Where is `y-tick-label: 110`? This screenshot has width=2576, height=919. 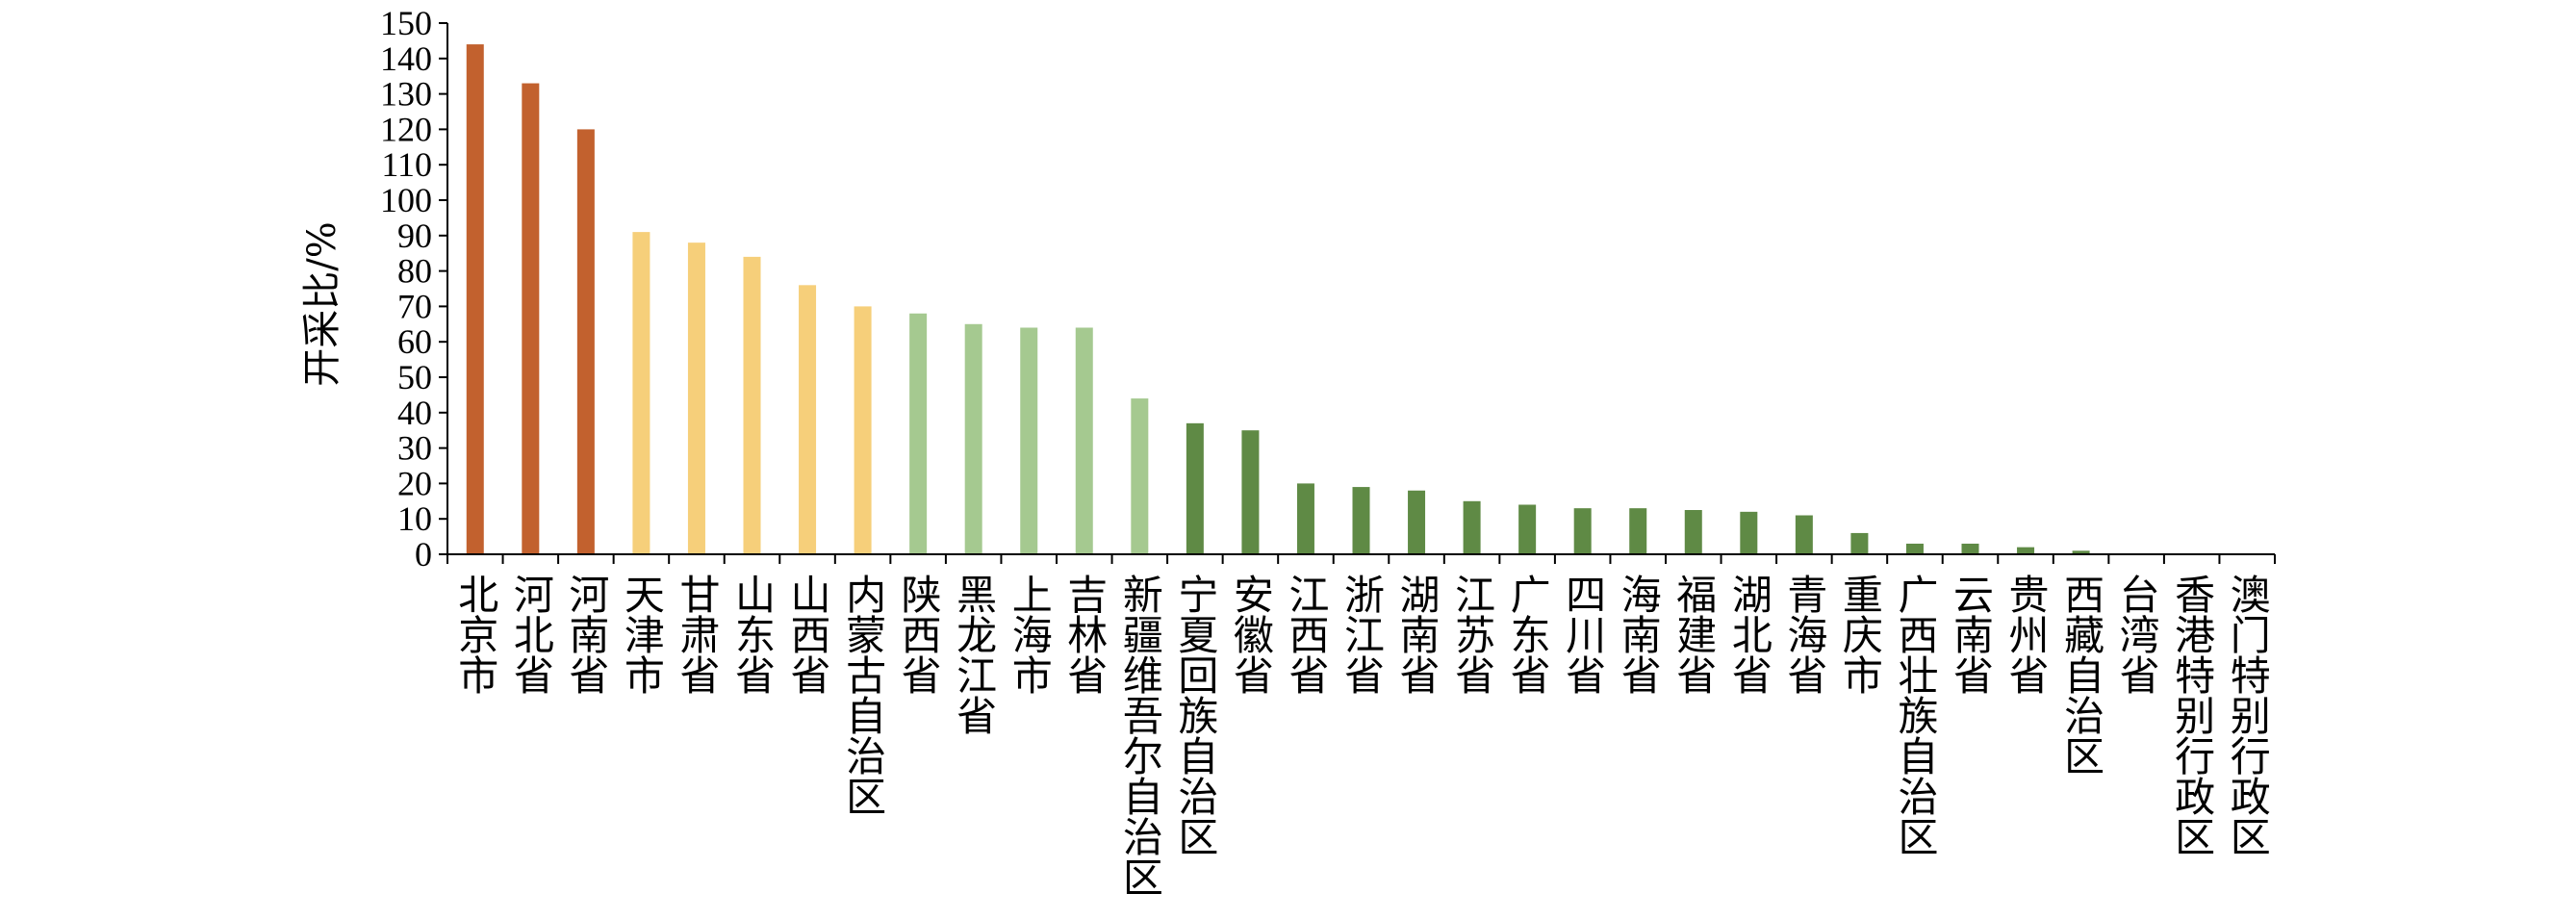 y-tick-label: 110 is located at coordinates (406, 164).